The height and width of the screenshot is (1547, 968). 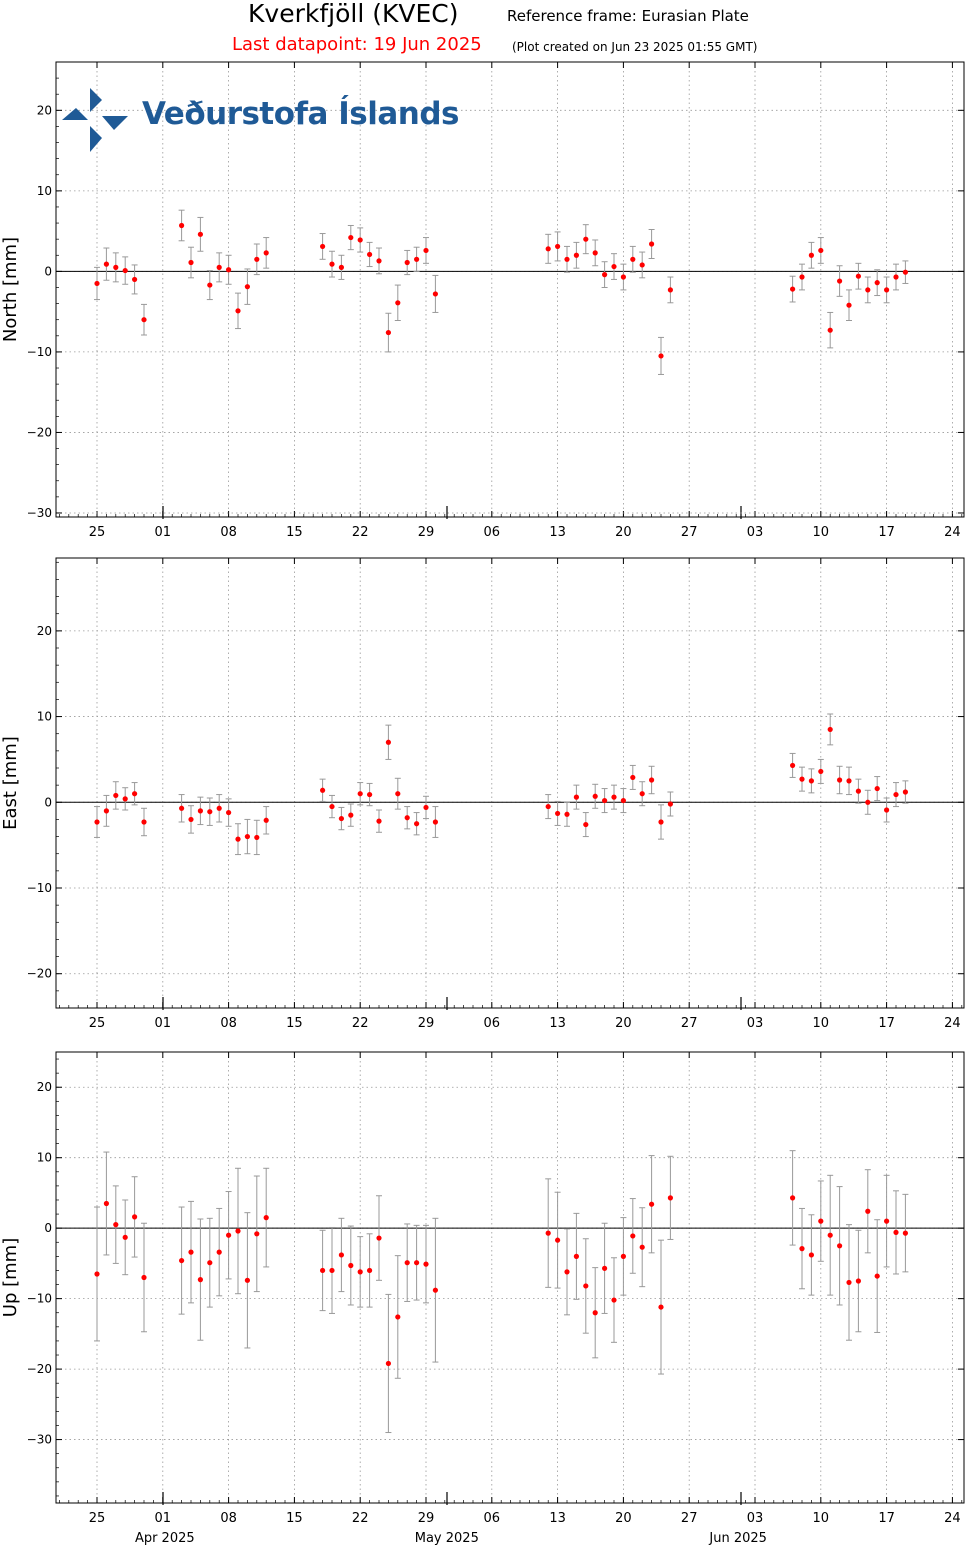 I want to click on x-tick-label: 22, so click(x=360, y=532).